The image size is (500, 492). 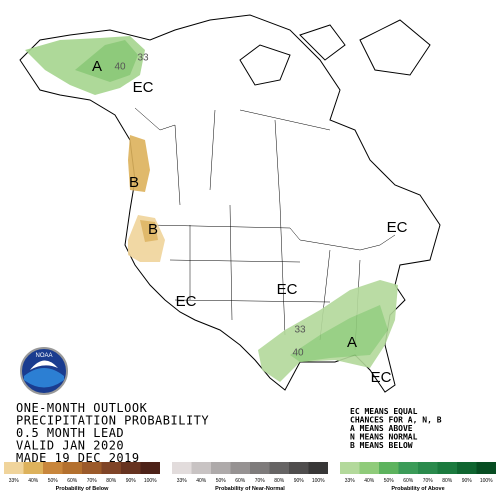 What do you see at coordinates (335, 52) in the screenshot?
I see `islands` at bounding box center [335, 52].